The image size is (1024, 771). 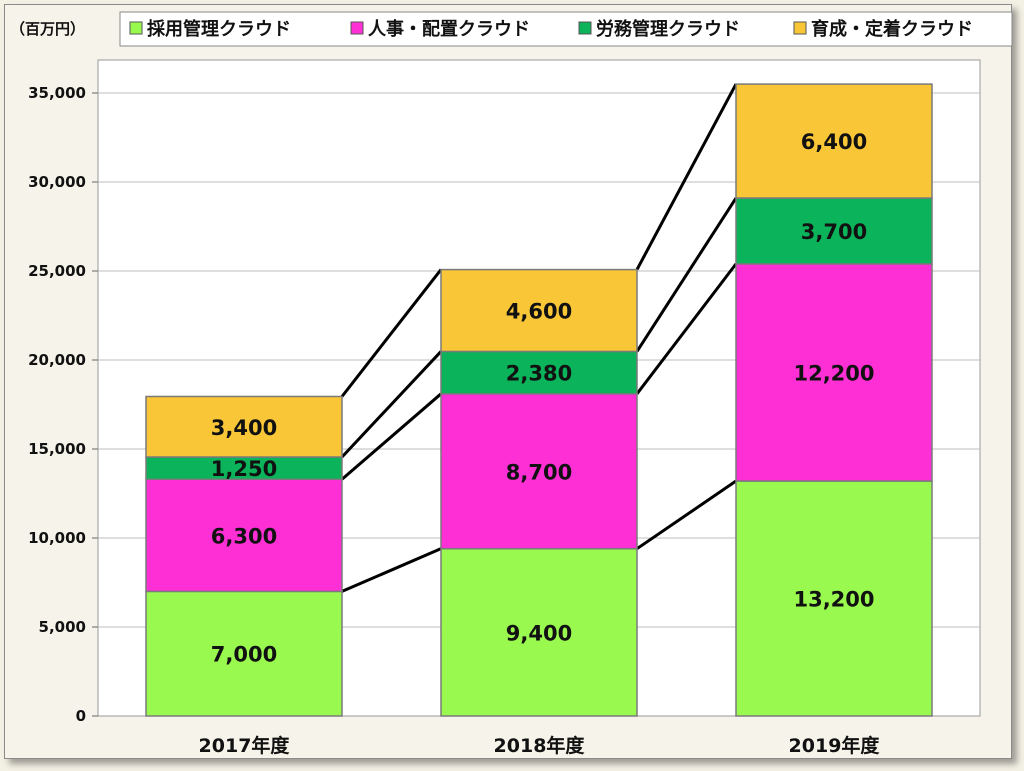 I want to click on x-axis-labels: 2017年度 2018年度 2019年度, so click(x=540, y=745).